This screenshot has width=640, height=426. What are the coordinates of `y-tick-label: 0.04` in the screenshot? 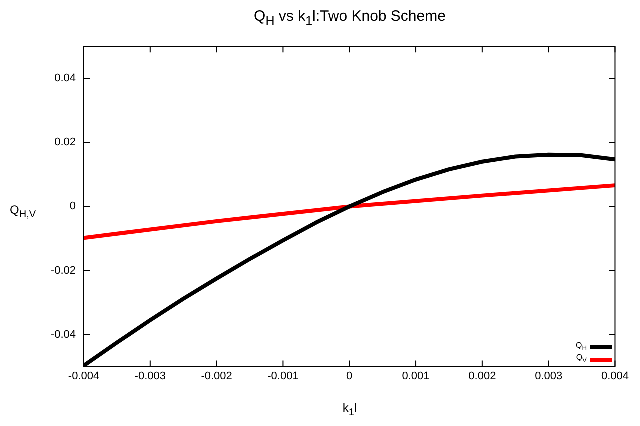 It's located at (65, 78).